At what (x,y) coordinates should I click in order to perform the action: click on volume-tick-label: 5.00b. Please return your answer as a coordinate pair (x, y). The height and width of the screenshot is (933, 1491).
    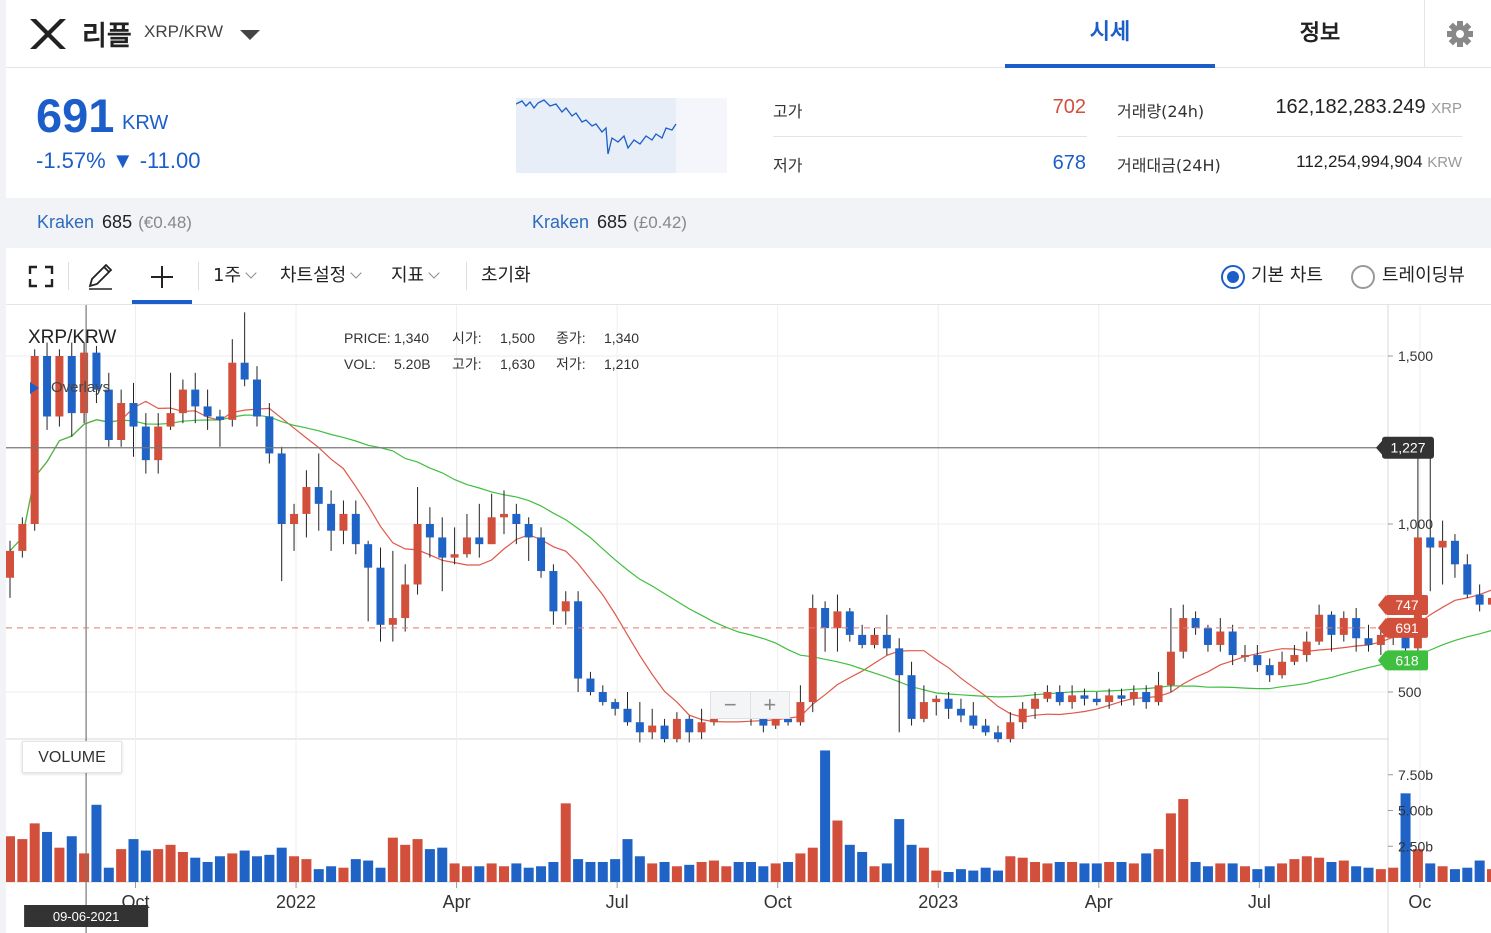
    Looking at the image, I should click on (1415, 811).